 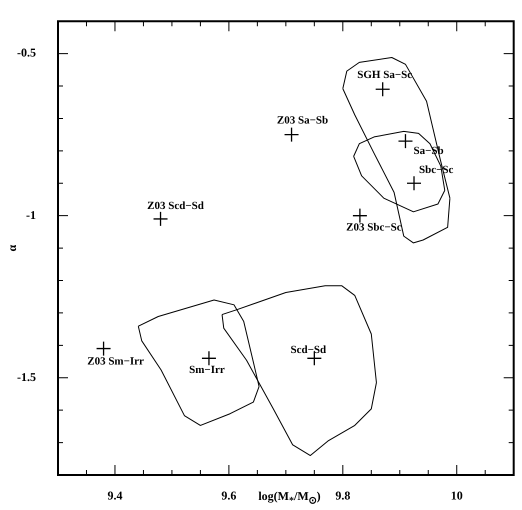 What do you see at coordinates (456, 495) in the screenshot?
I see `x-tick-label: 10` at bounding box center [456, 495].